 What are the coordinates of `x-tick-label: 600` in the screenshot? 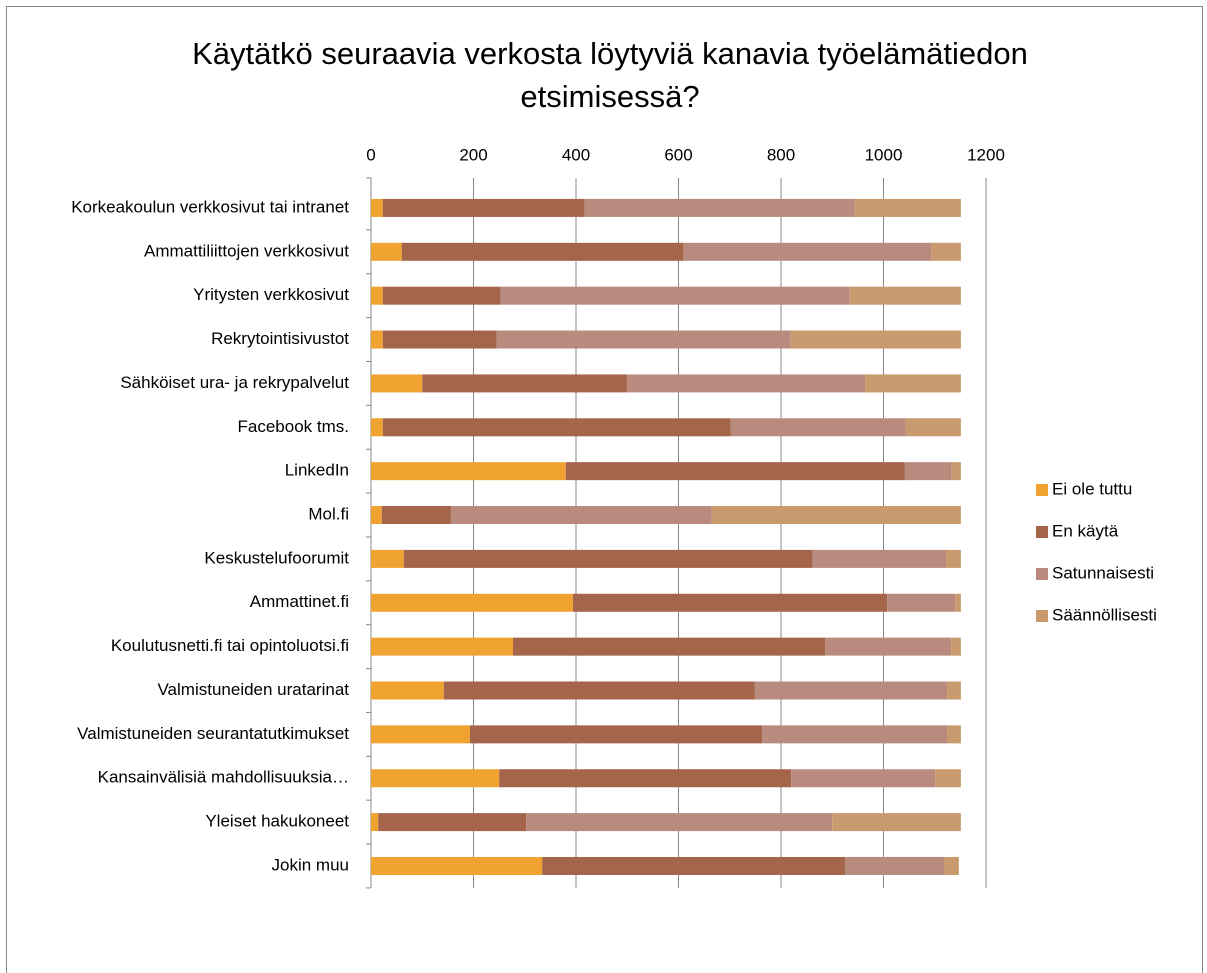 It's located at (678, 154).